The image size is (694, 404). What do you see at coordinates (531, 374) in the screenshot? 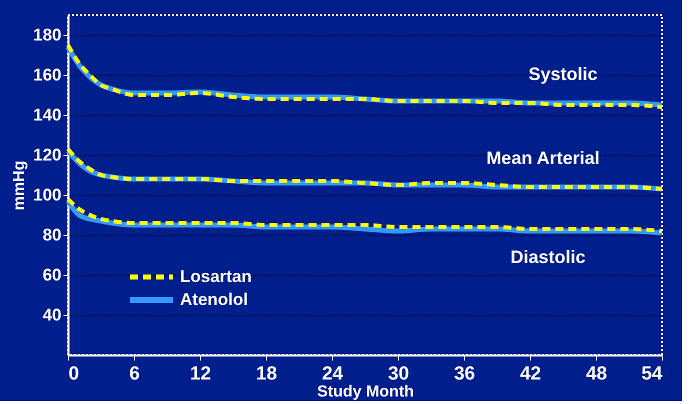
I see `x-tick-label: 42` at bounding box center [531, 374].